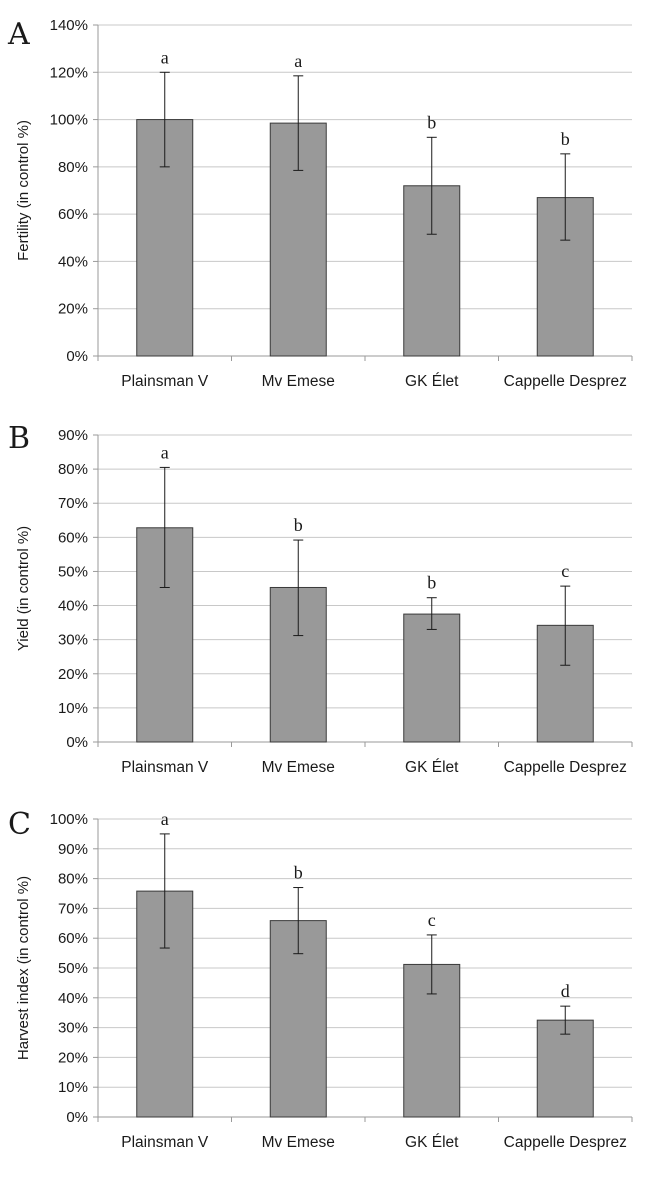  Describe the element at coordinates (23, 588) in the screenshot. I see `y-axis-label: Yield (in control %)` at that location.